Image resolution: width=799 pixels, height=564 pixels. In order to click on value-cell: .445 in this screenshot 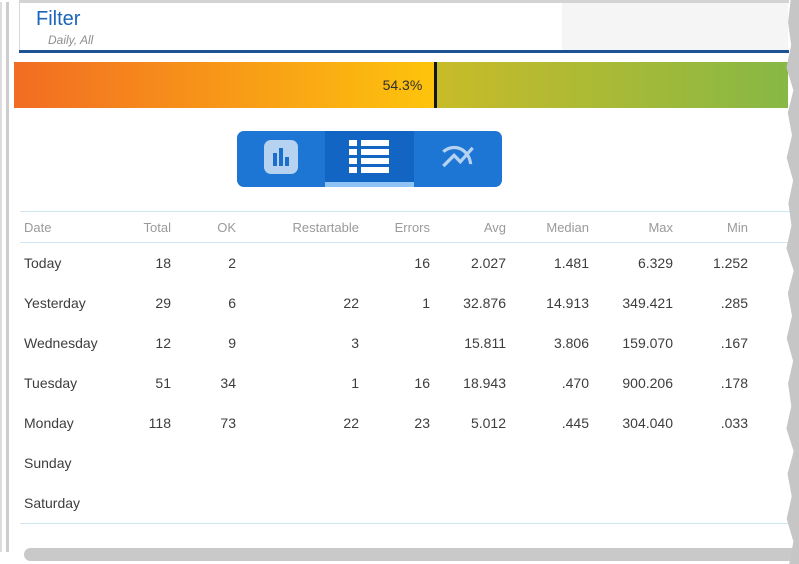, I will do `click(575, 423)`.